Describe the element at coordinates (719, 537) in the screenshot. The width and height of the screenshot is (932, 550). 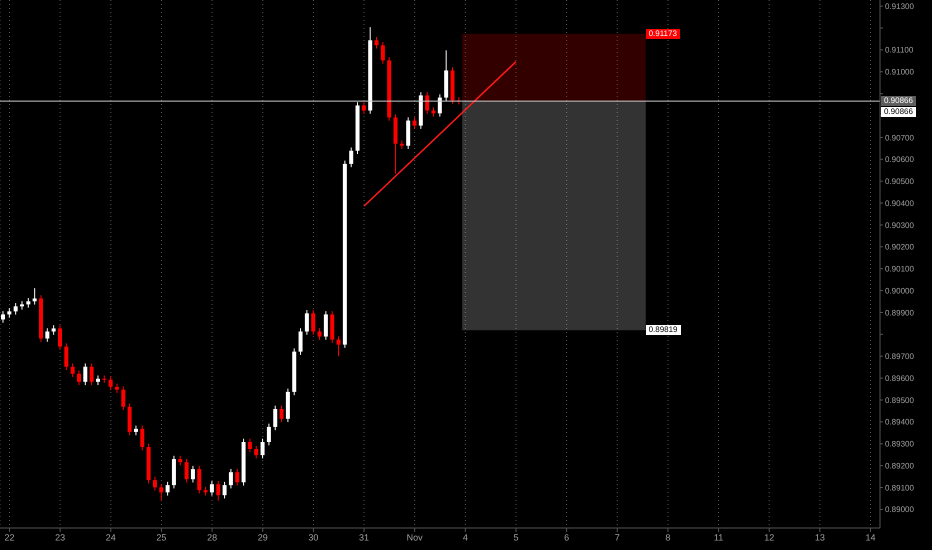
I see `x-tick-label: 11` at that location.